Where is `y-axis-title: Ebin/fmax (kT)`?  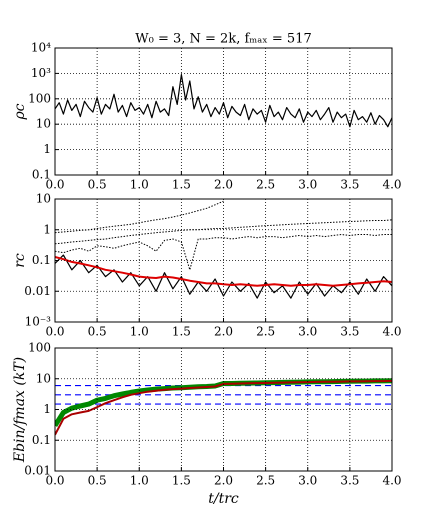 y-axis-title: Ebin/fmax (kT) is located at coordinates (20, 410).